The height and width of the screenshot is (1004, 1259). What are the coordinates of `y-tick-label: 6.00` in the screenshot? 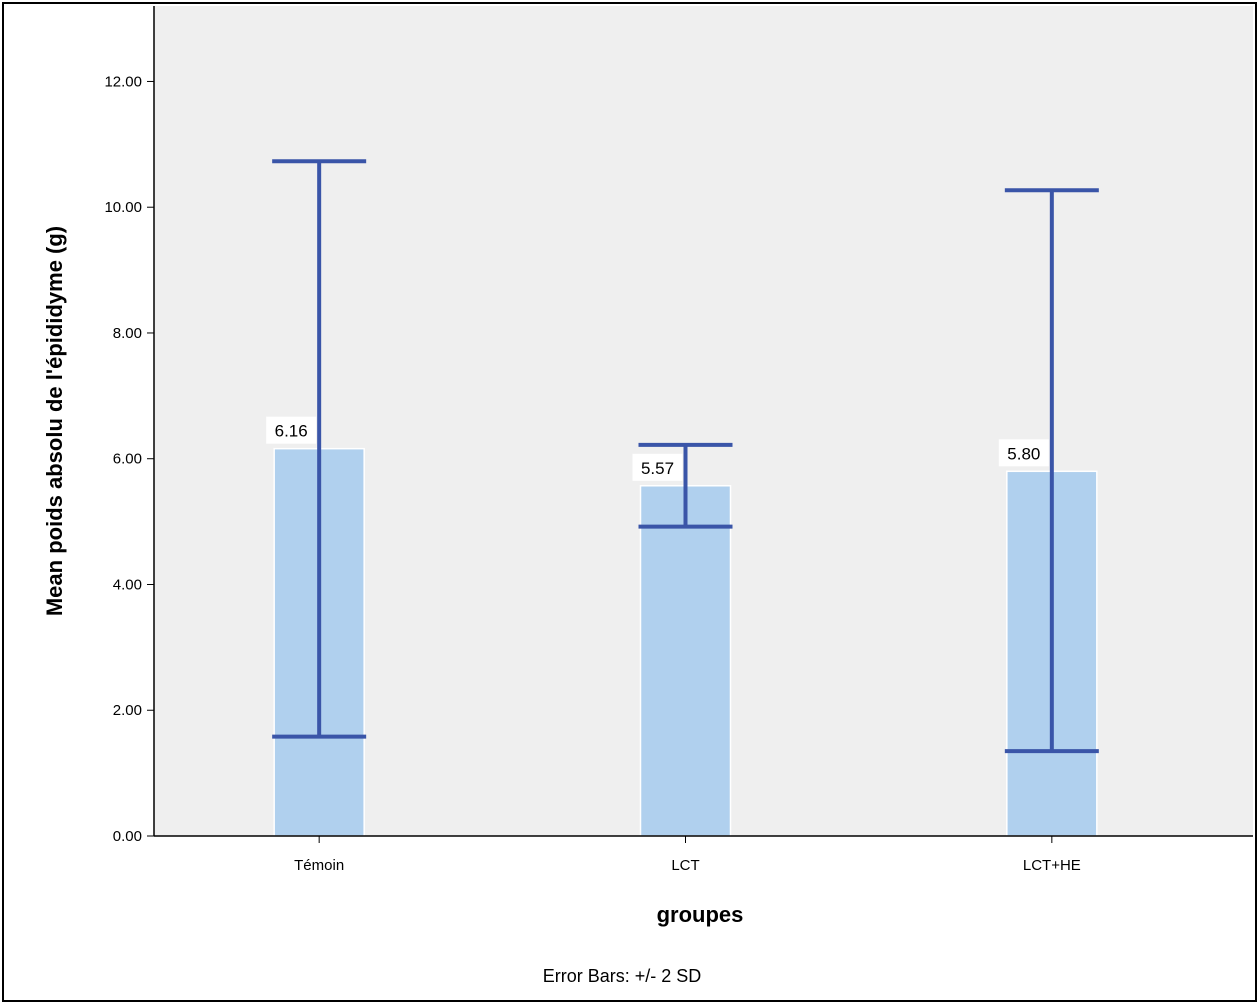 It's located at (127, 459).